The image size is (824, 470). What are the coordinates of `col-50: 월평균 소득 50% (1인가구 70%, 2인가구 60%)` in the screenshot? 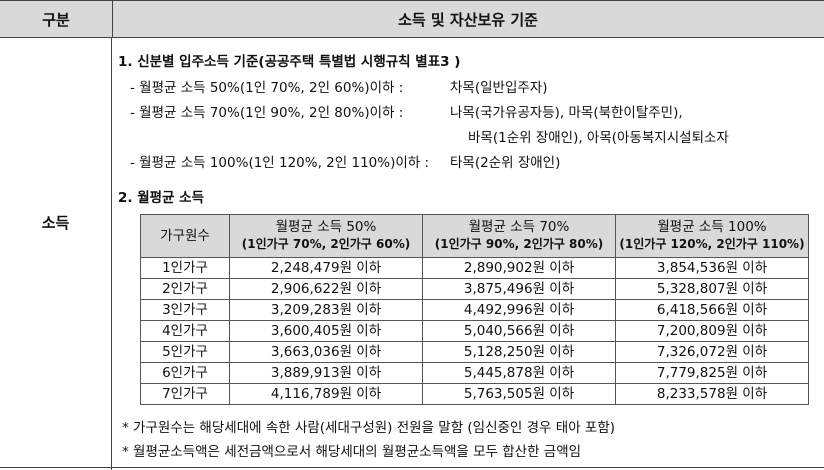 It's located at (326, 236).